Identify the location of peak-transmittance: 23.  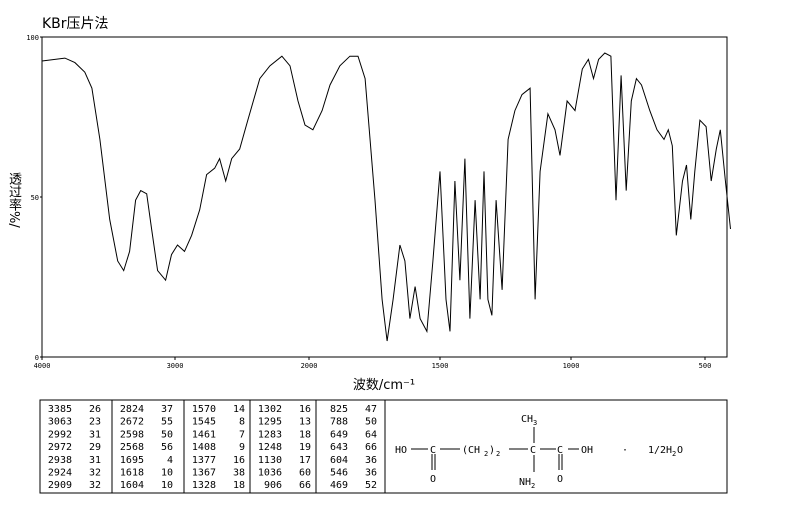
(95, 422).